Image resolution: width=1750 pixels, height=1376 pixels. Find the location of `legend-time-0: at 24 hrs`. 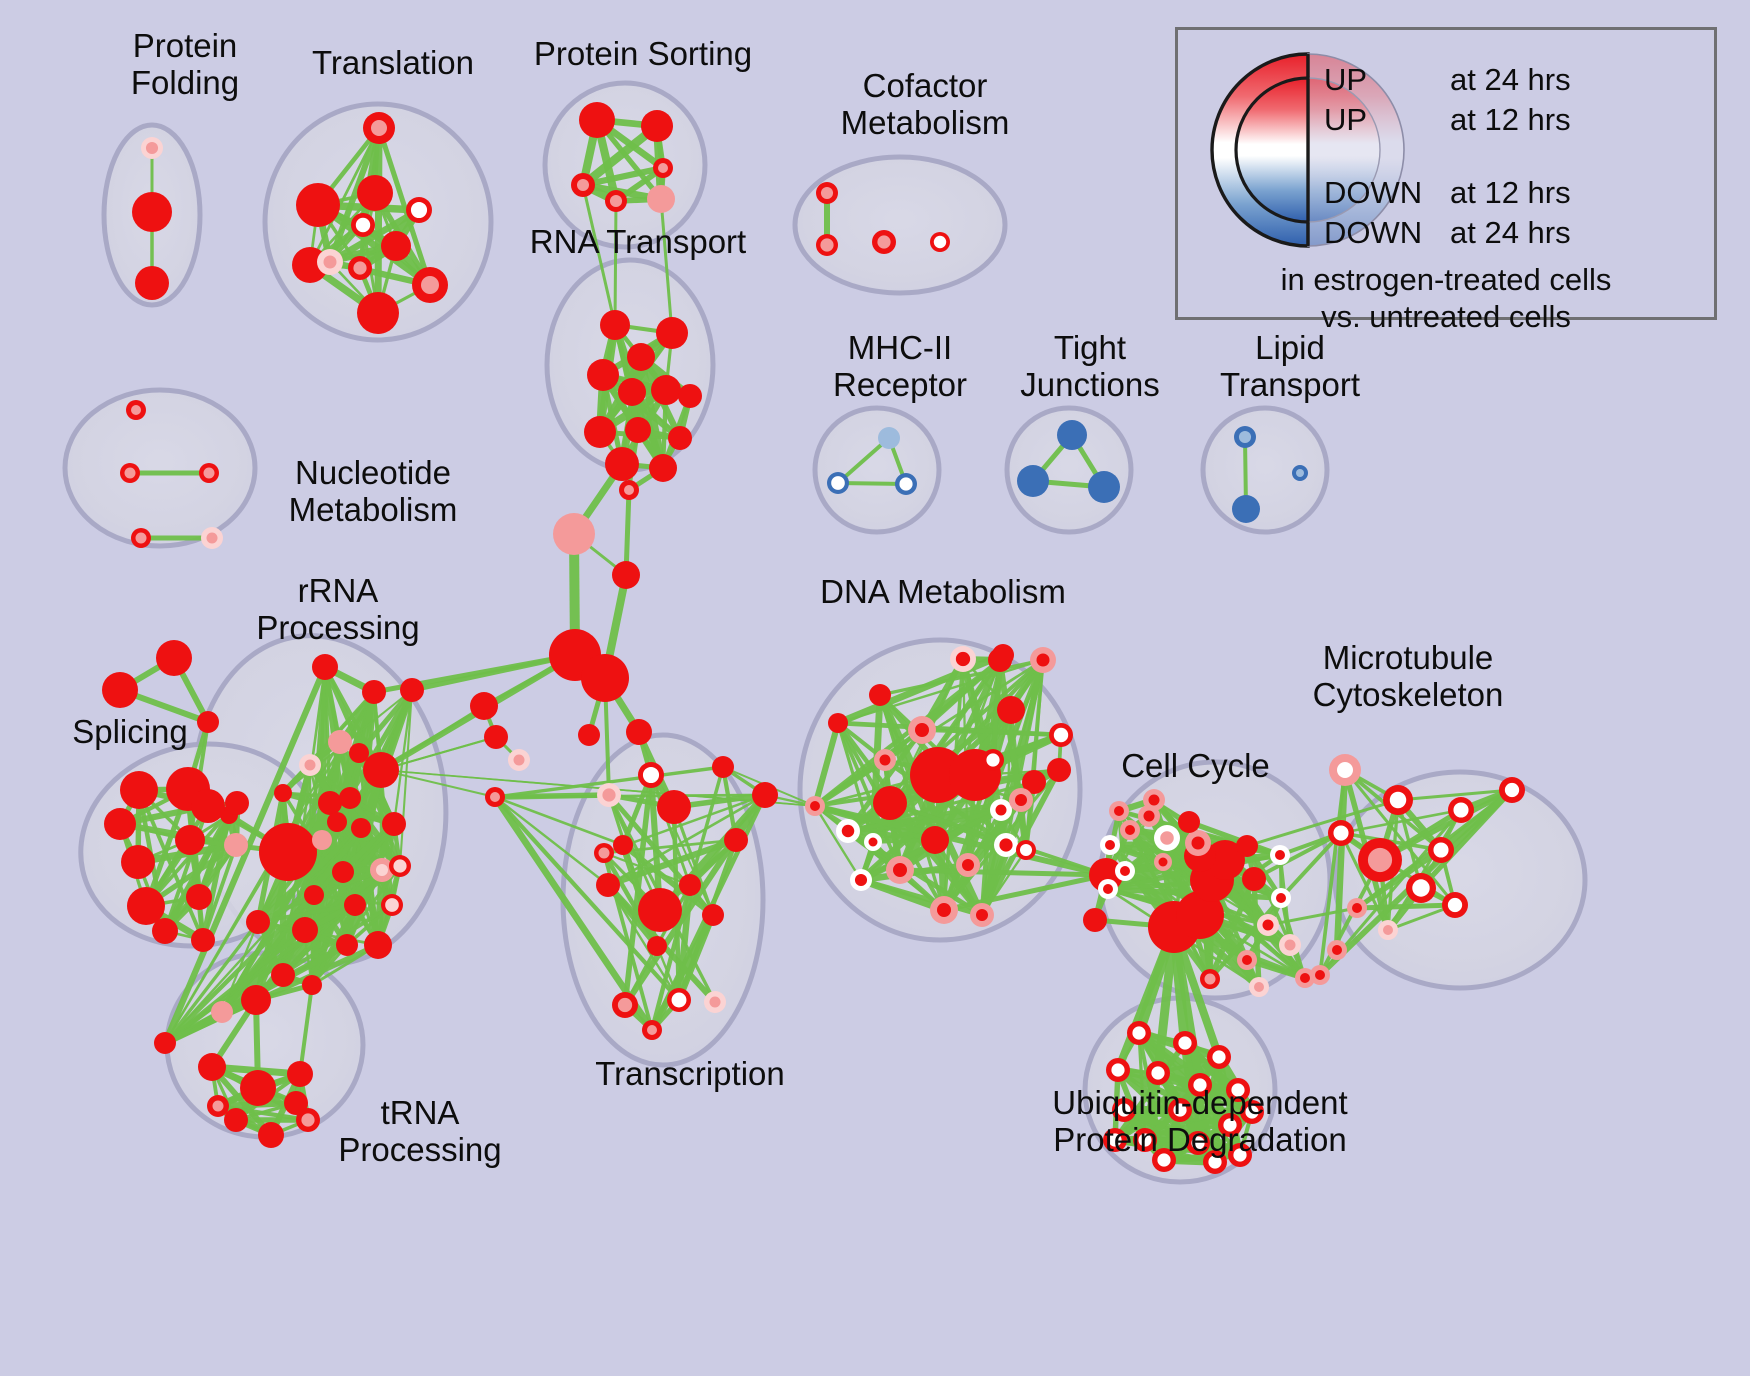

legend-time-0: at 24 hrs is located at coordinates (1510, 79).